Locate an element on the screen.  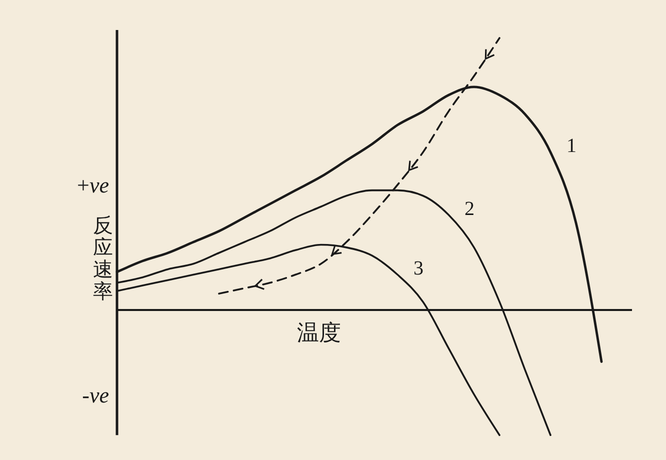
series-label: 3 is located at coordinates (419, 269).